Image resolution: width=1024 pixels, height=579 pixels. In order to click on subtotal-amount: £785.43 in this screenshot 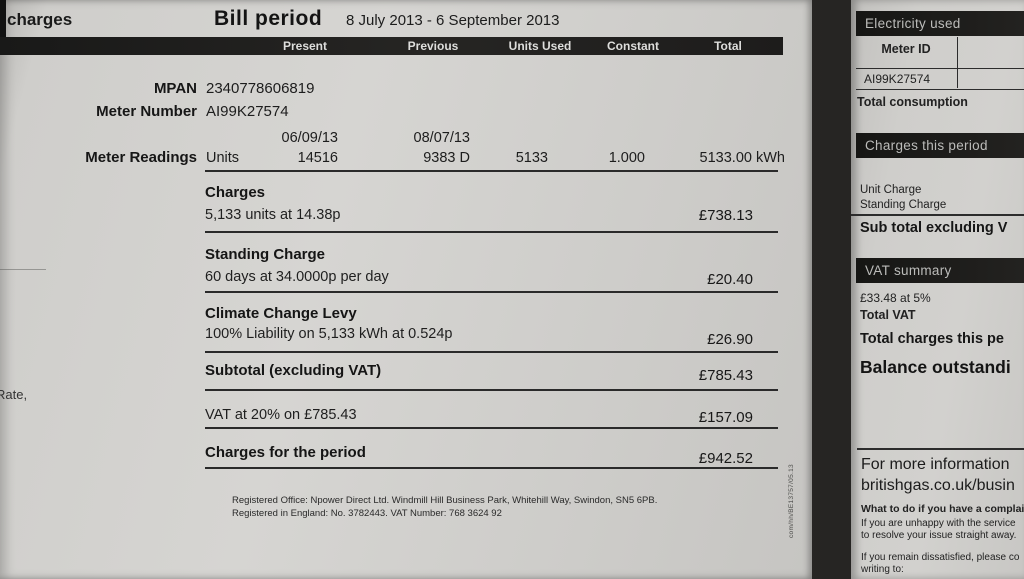, I will do `click(725, 375)`.